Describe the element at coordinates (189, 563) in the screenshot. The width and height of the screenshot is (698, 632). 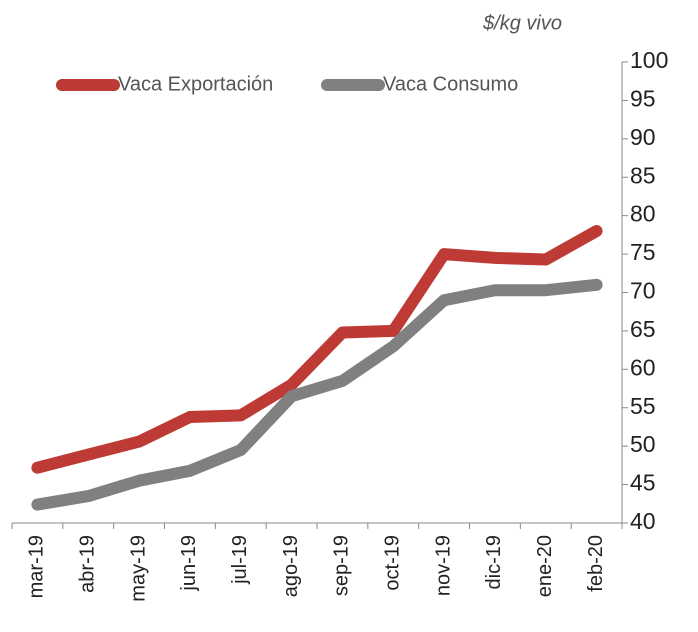
I see `x-tick-label: jun-19` at that location.